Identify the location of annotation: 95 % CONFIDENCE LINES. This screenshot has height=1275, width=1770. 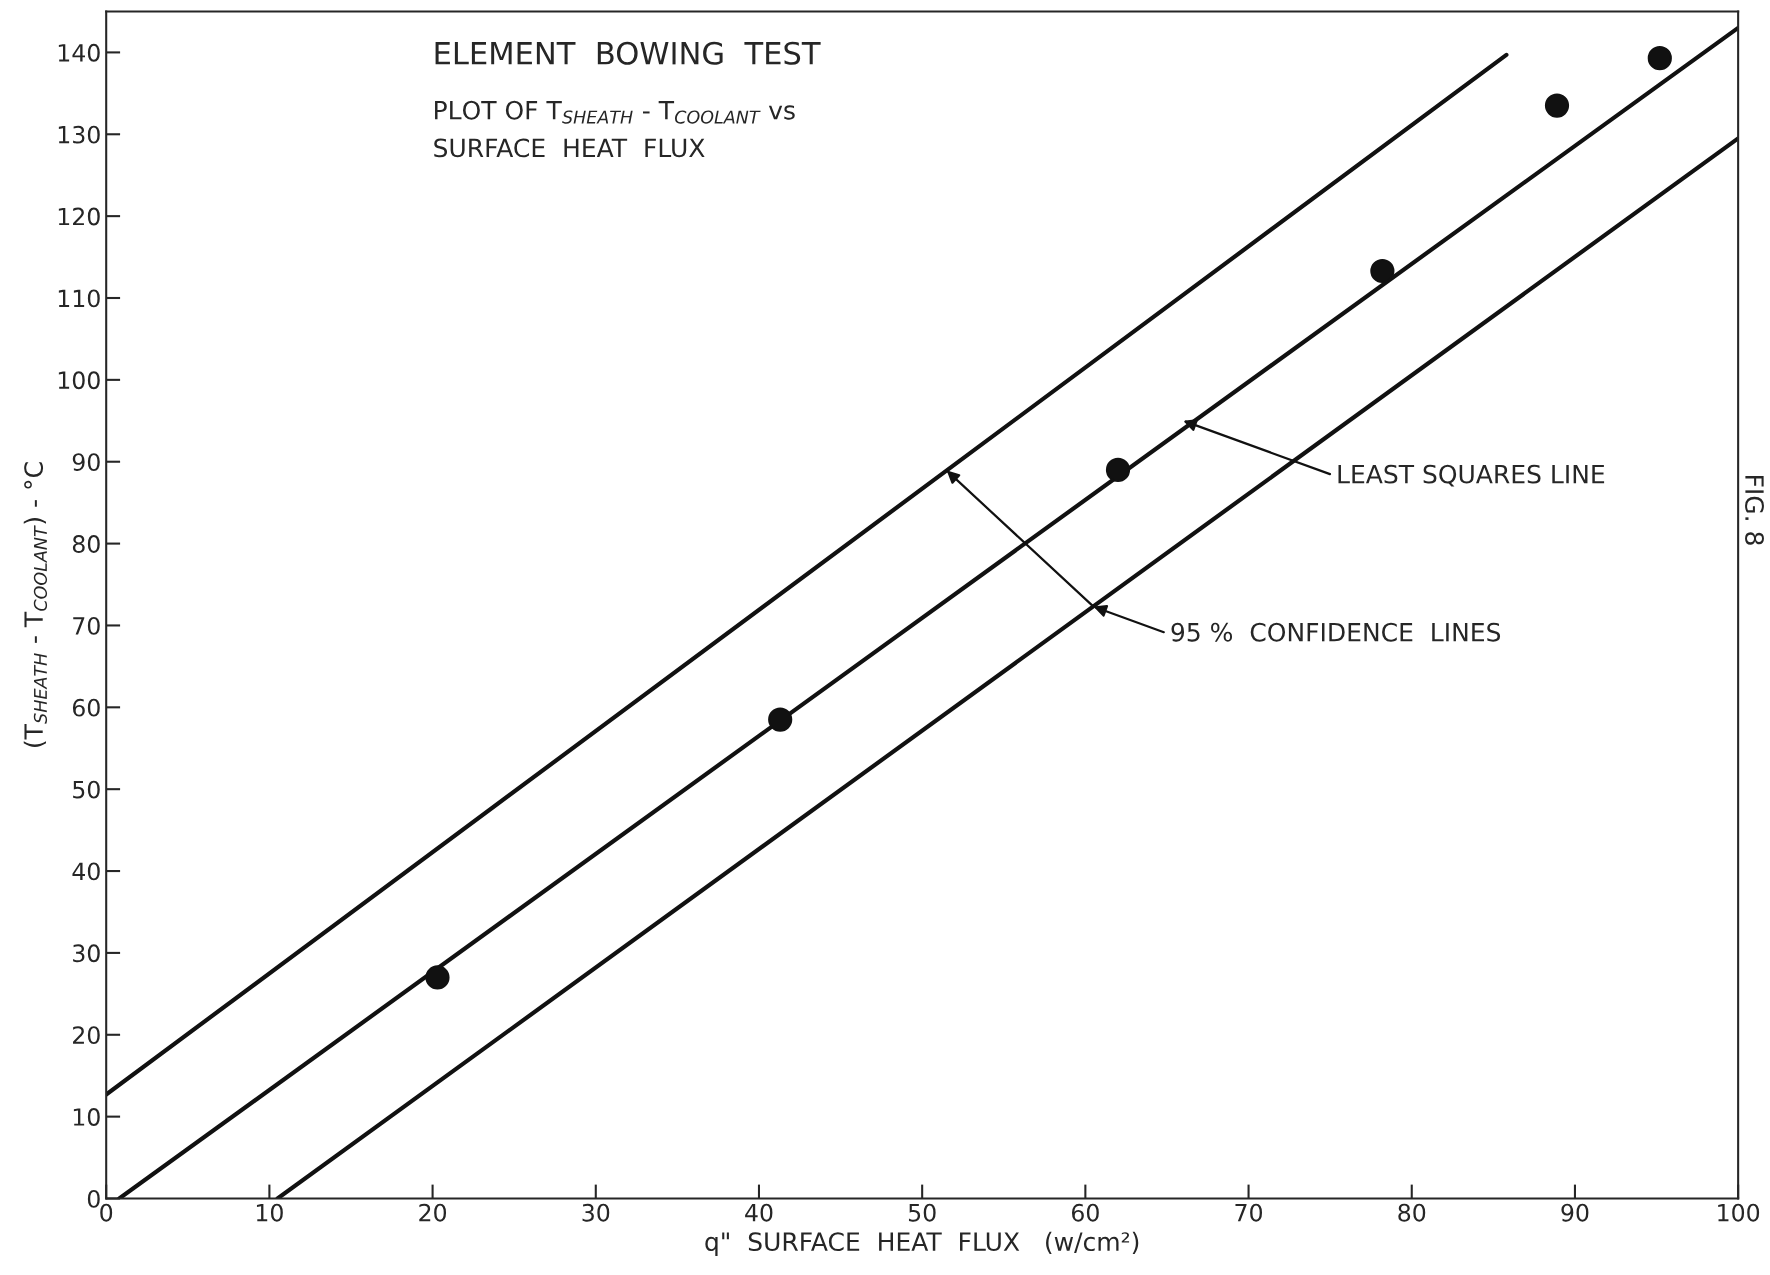
(1336, 632).